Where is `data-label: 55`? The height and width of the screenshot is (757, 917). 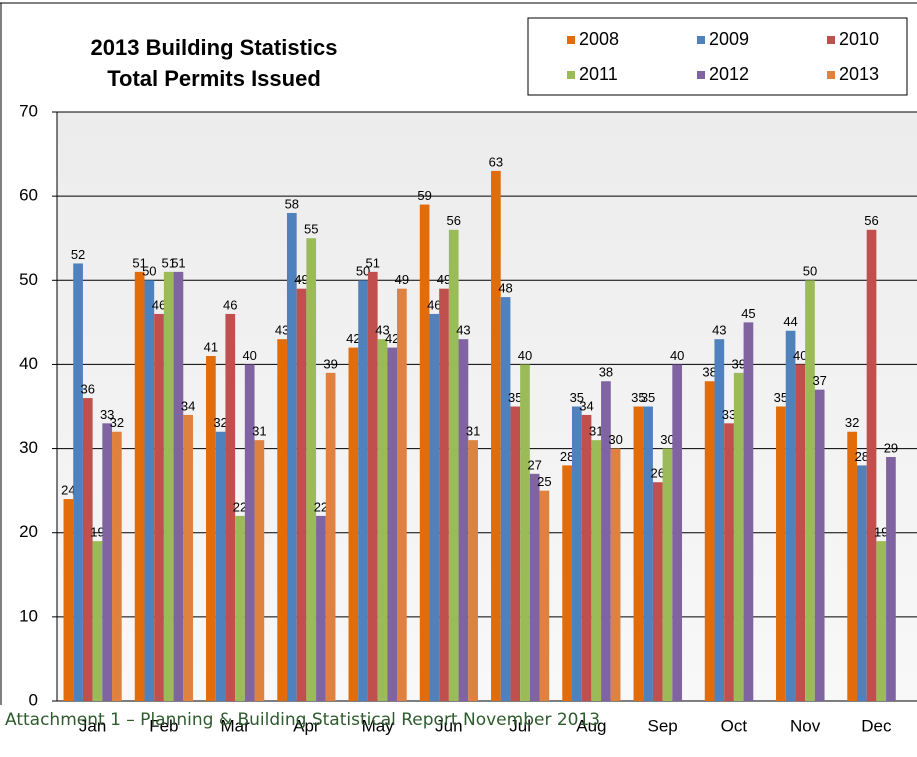 data-label: 55 is located at coordinates (311, 229).